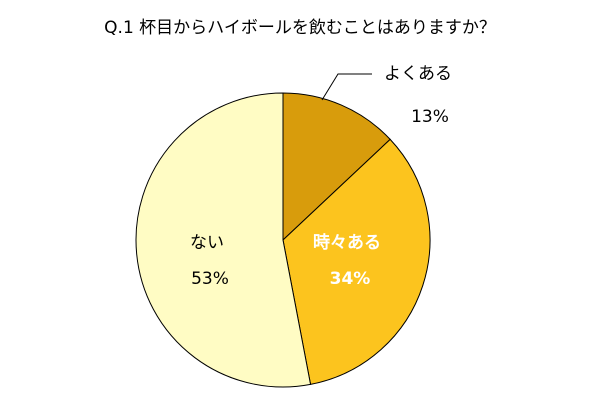 Image resolution: width=610 pixels, height=400 pixels. What do you see at coordinates (430, 117) in the screenshot?
I see `value-label: 13%` at bounding box center [430, 117].